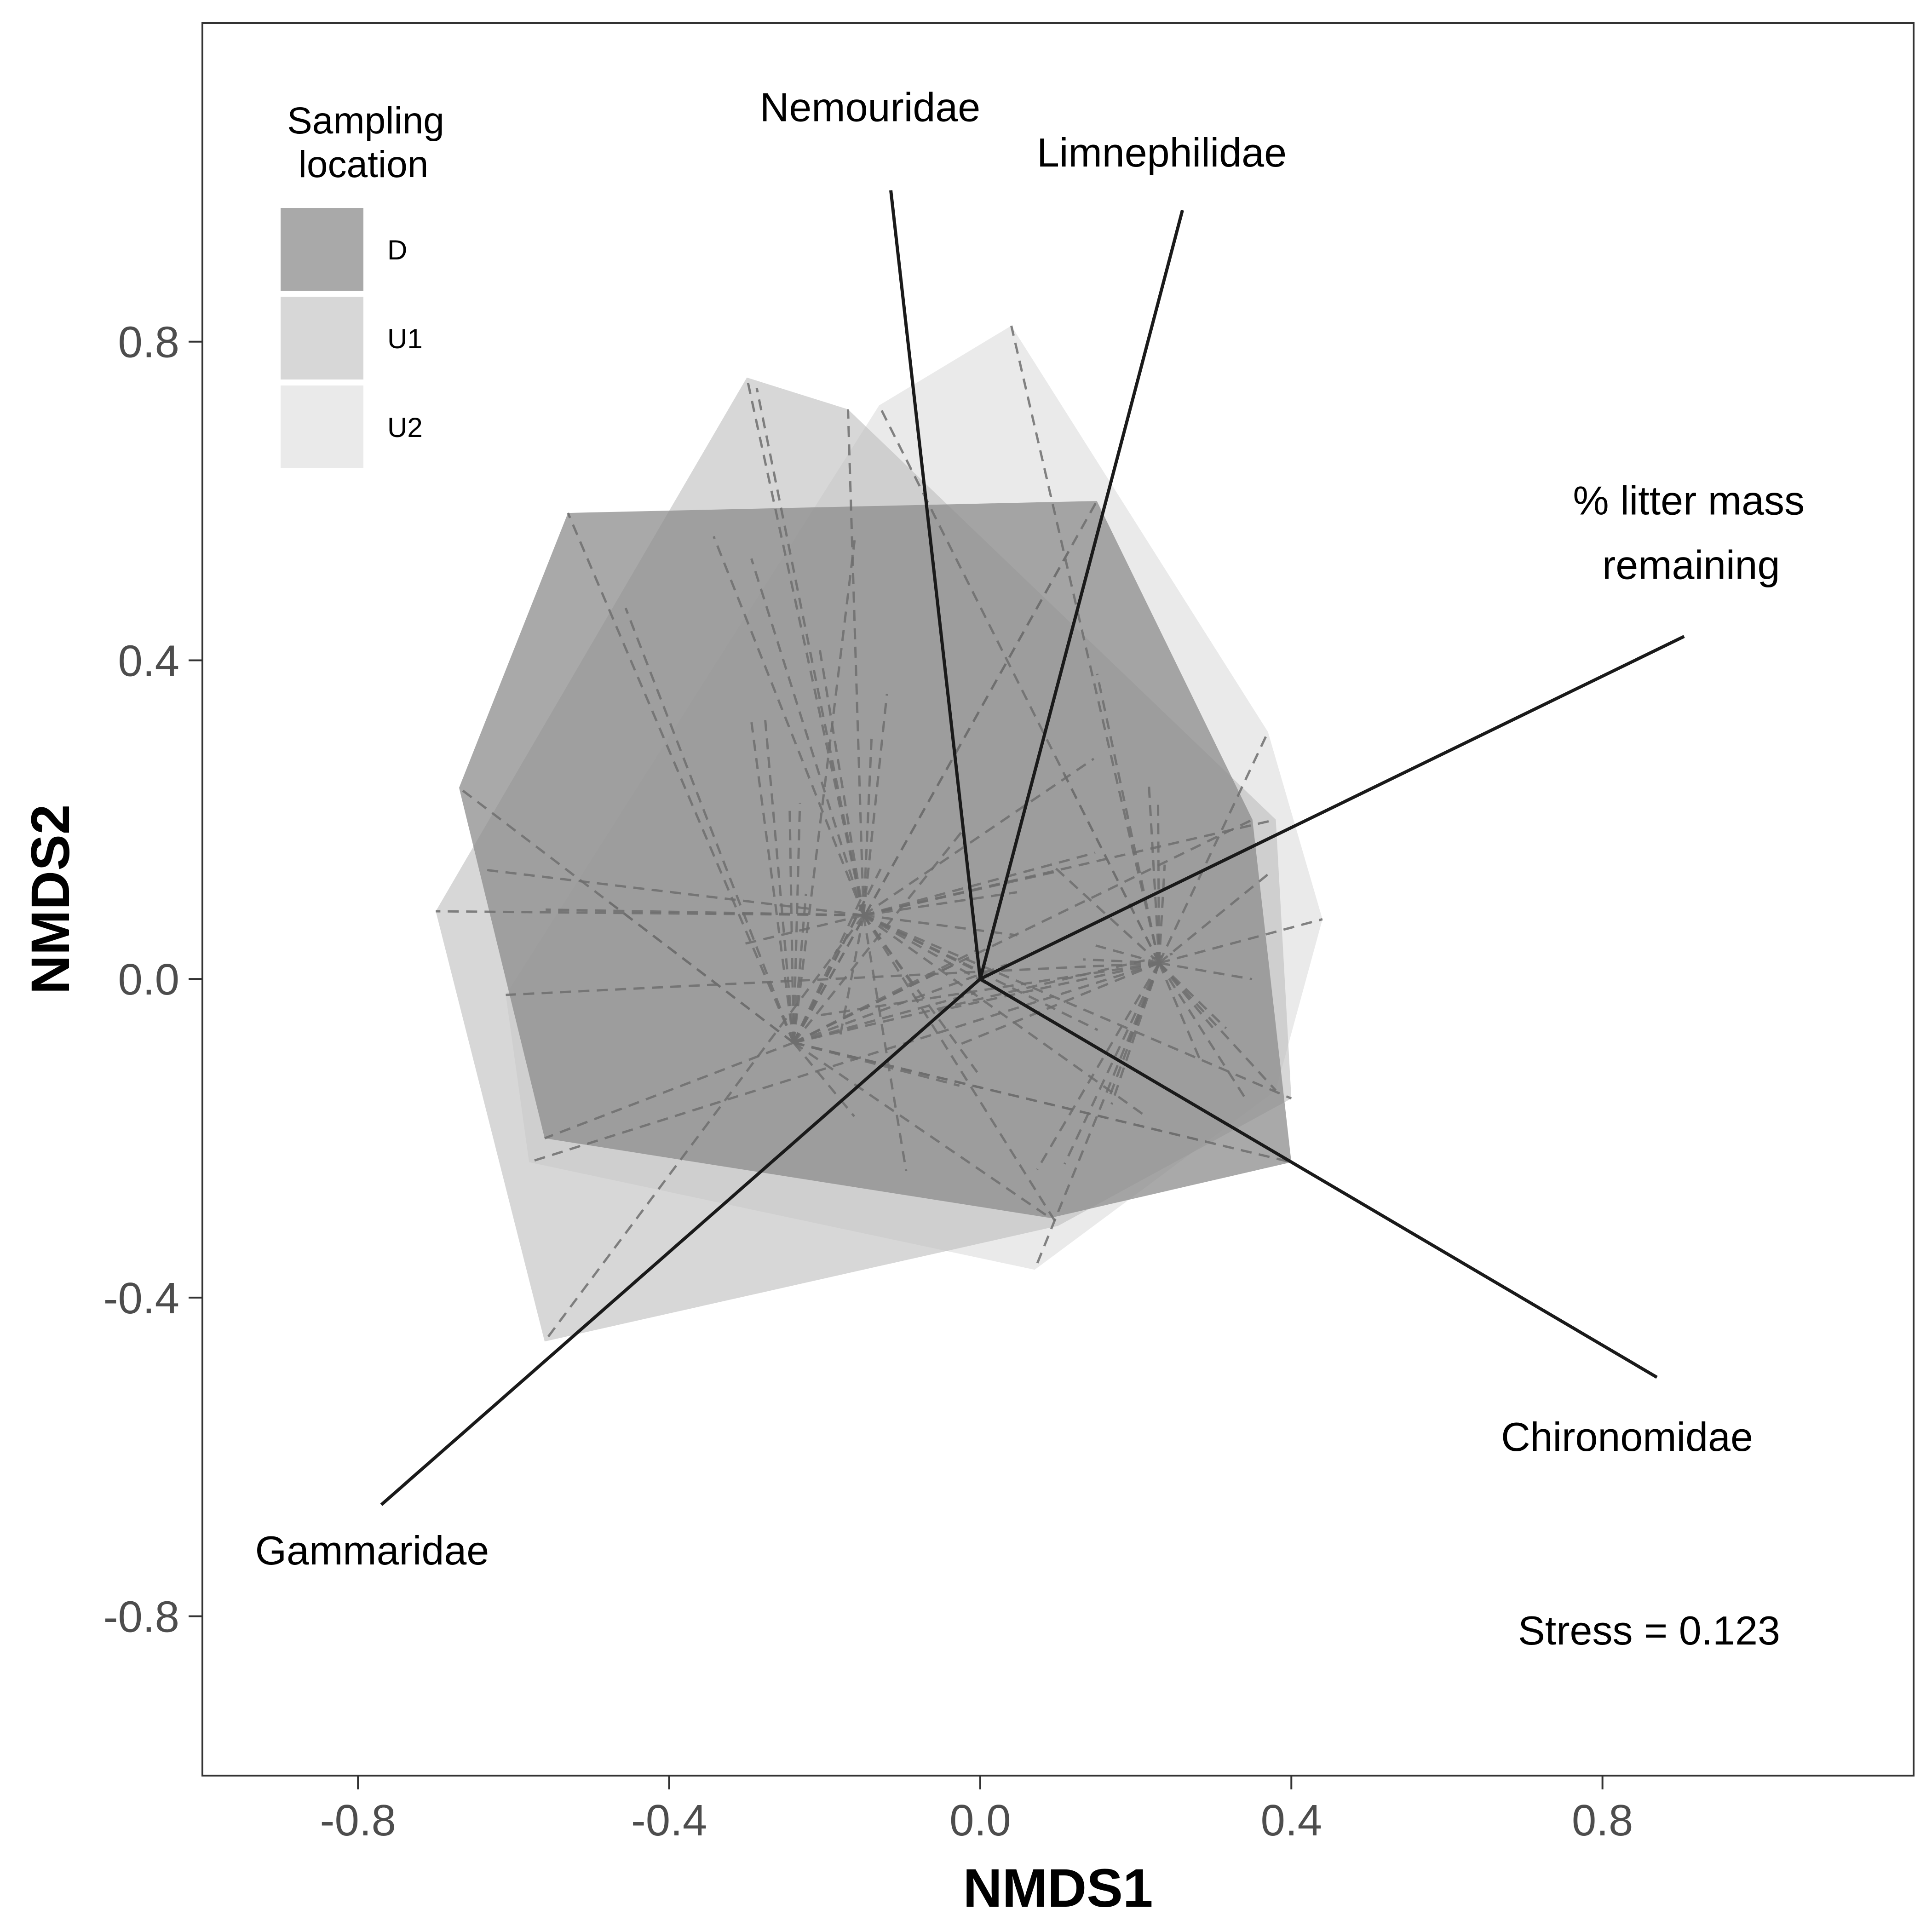 The width and height of the screenshot is (1932, 1932). What do you see at coordinates (141, 1298) in the screenshot?
I see `y-tick-label: -0.4` at bounding box center [141, 1298].